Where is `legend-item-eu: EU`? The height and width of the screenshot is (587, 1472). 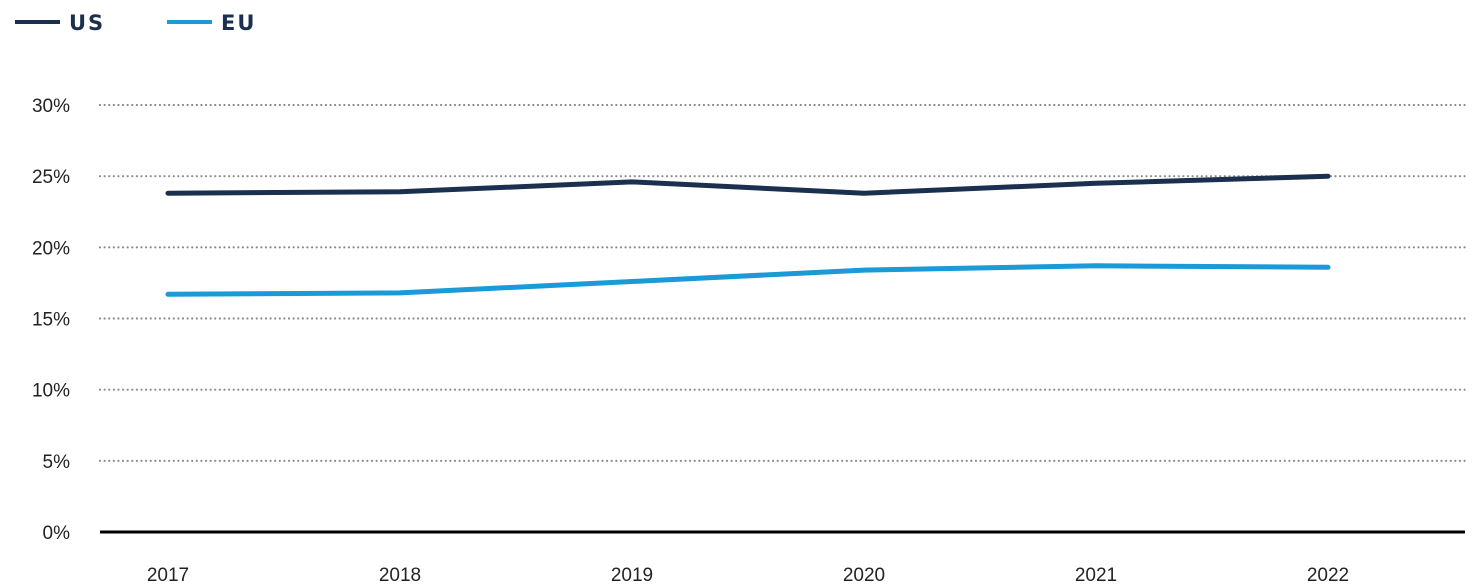 legend-item-eu: EU is located at coordinates (211, 23).